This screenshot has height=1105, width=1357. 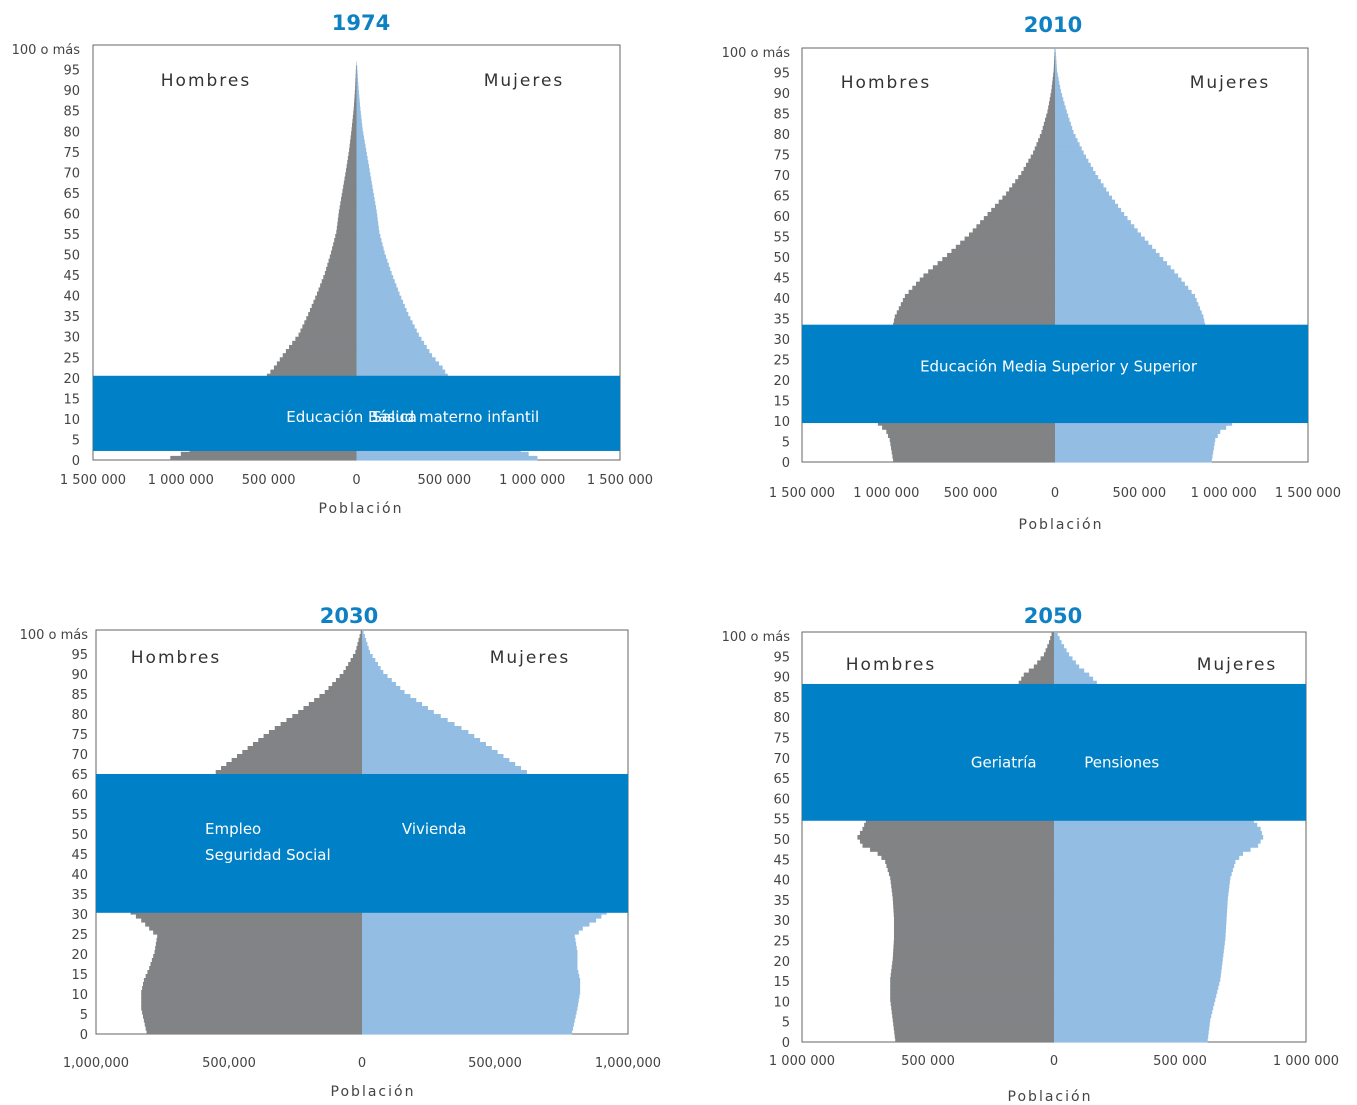 I want to click on male-label: Hombres, so click(x=886, y=83).